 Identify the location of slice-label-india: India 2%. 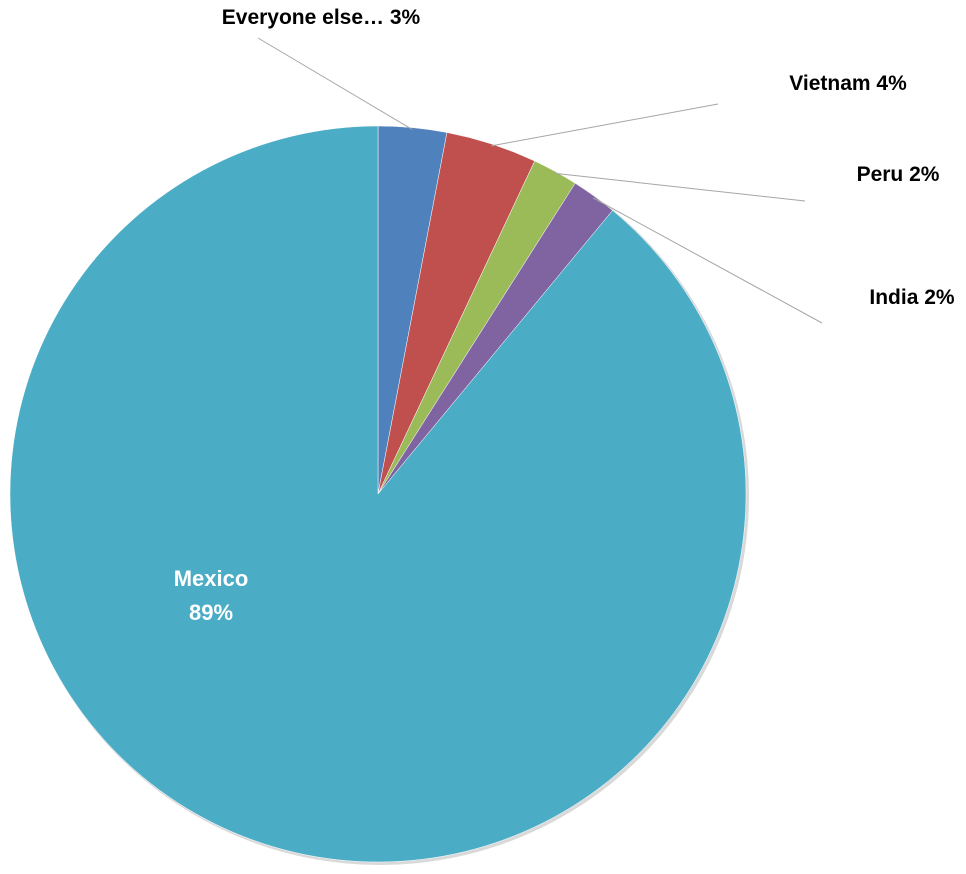
(912, 297).